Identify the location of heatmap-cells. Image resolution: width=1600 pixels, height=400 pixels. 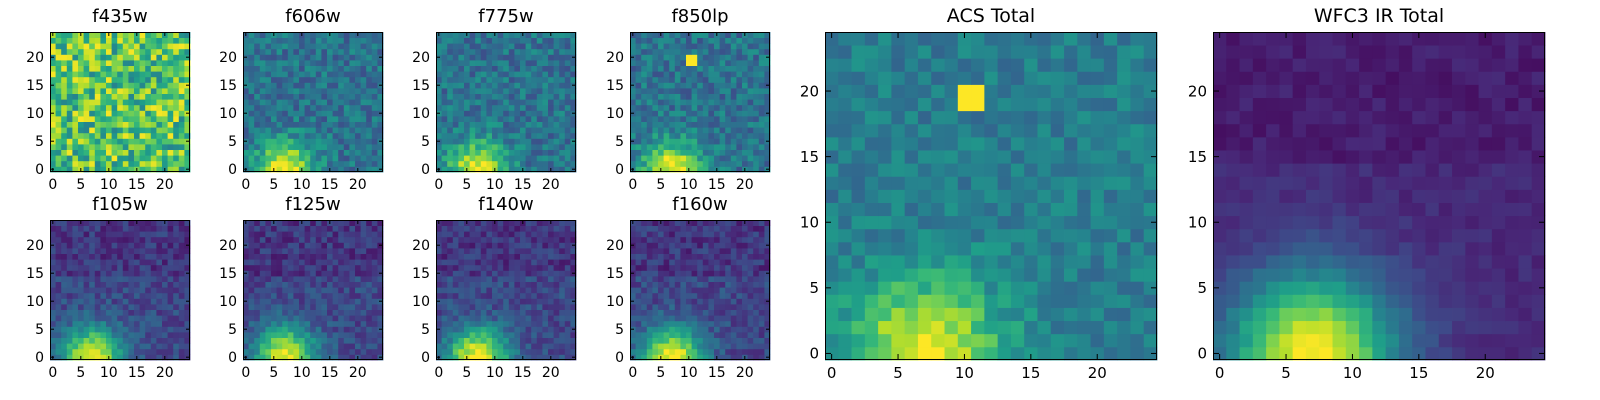
(120, 102).